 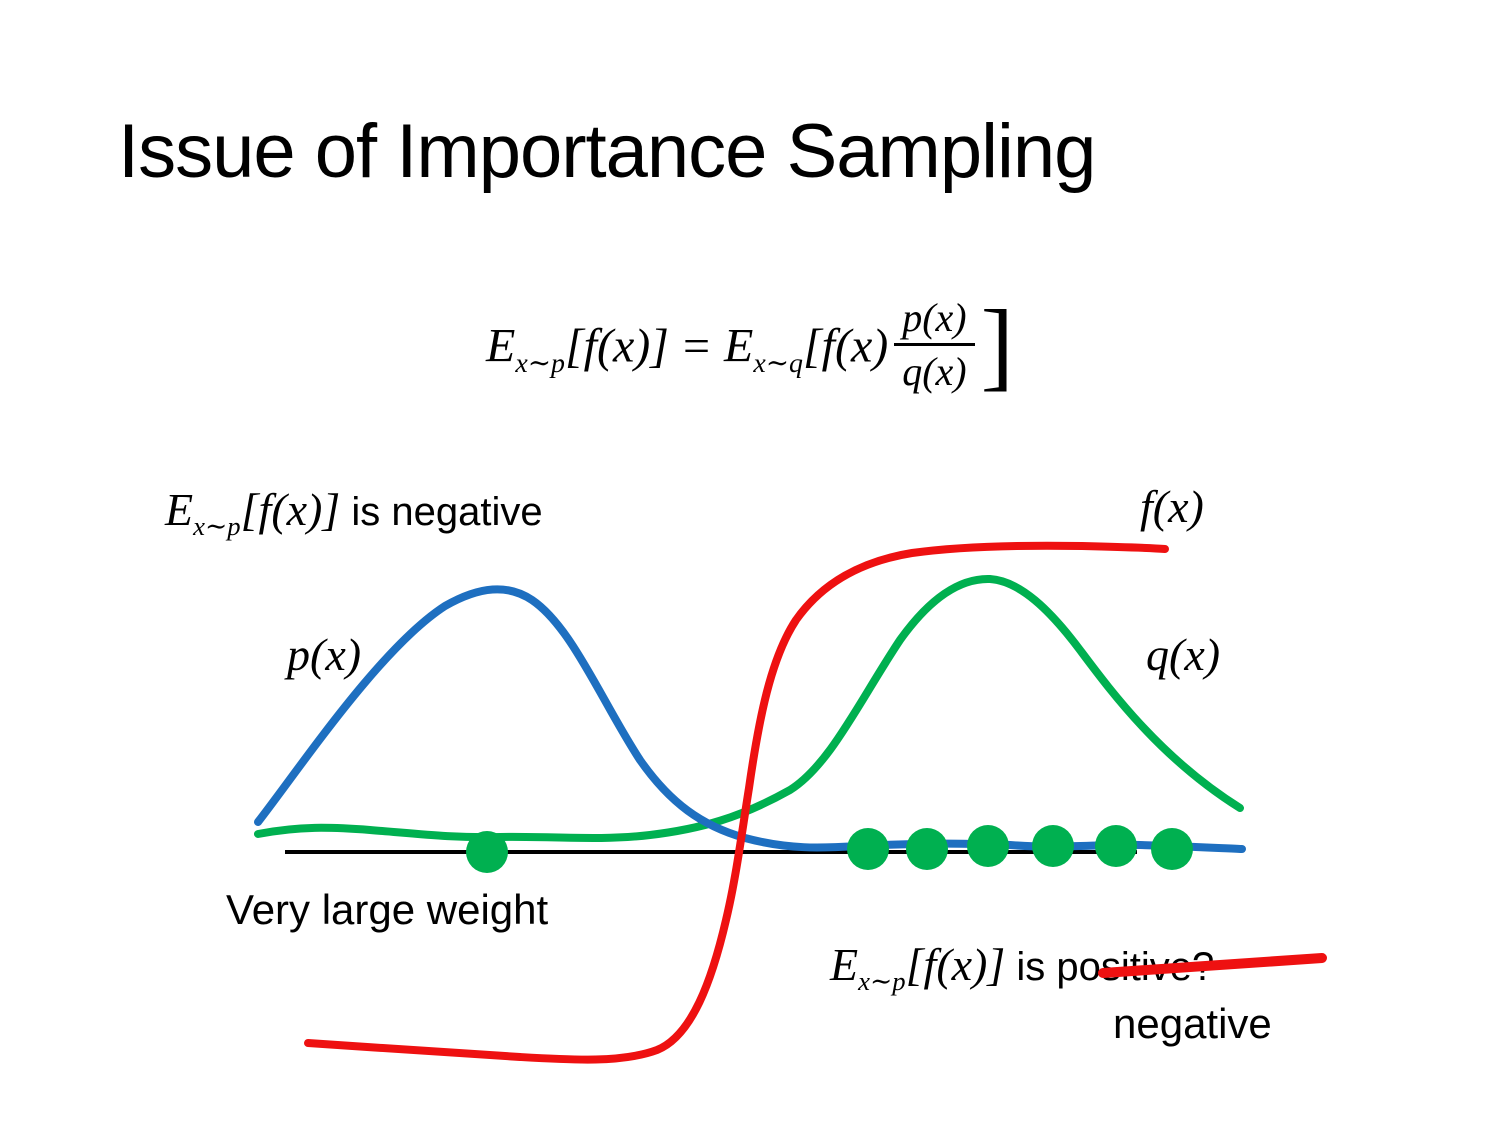 What do you see at coordinates (778, 364) in the screenshot?
I see `formula-rhs-sub: x∼q` at bounding box center [778, 364].